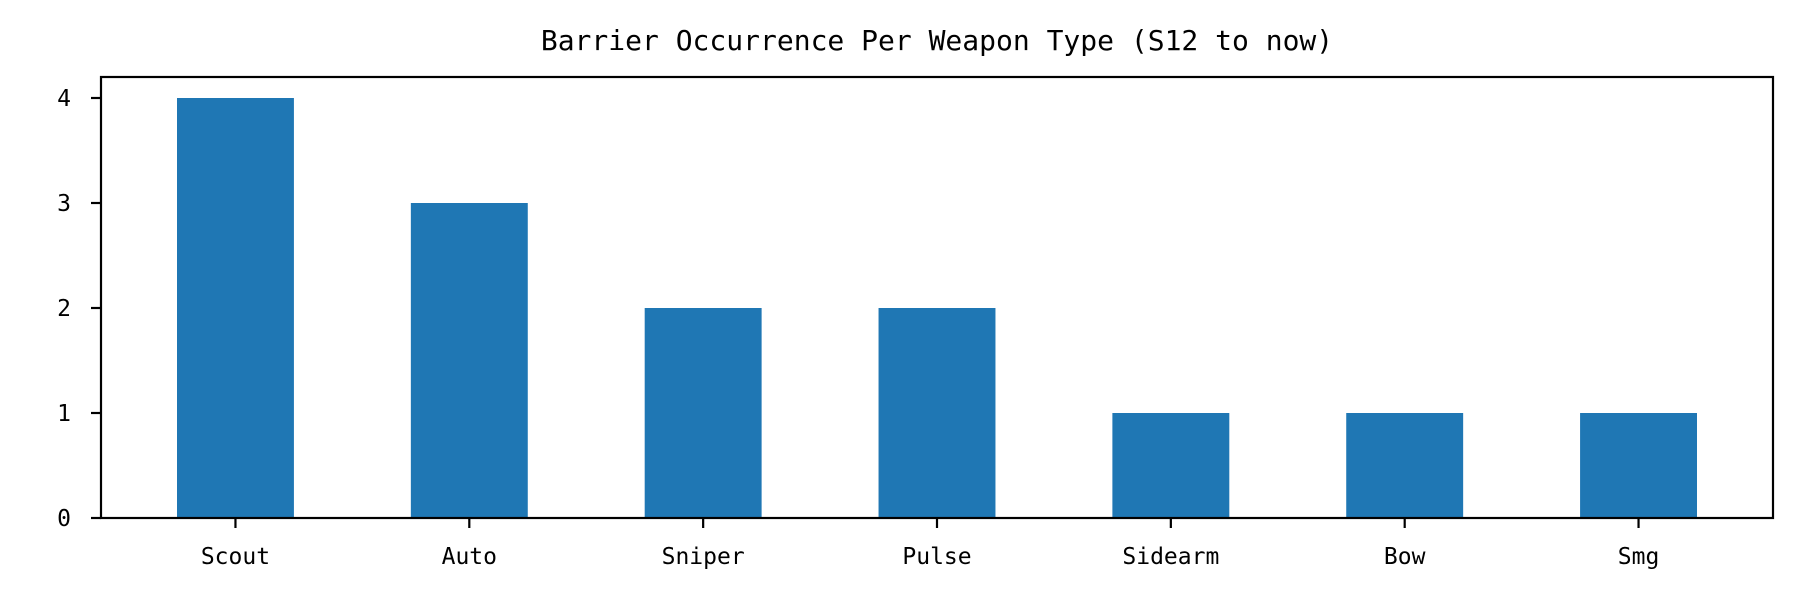 This screenshot has height=600, width=1800. I want to click on x-tick-label: Sidearm, so click(1170, 557).